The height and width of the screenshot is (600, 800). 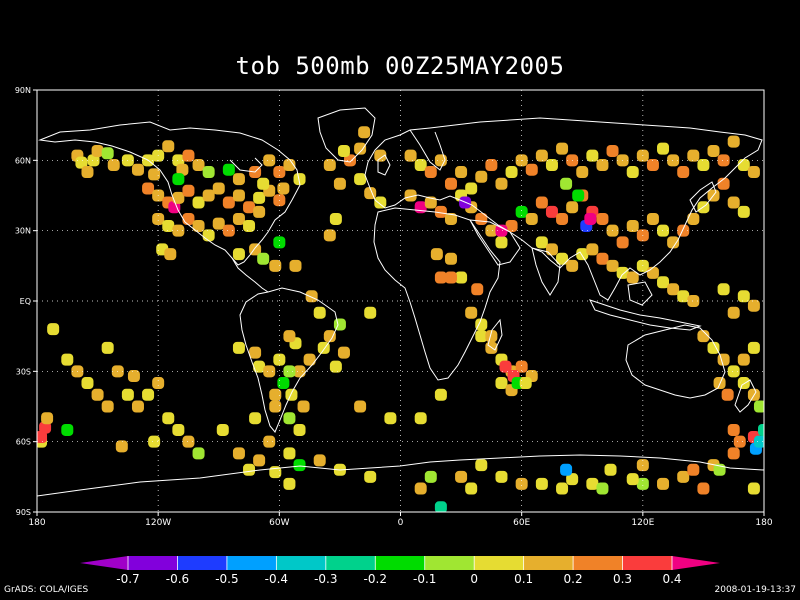 What do you see at coordinates (424, 579) in the screenshot?
I see `colorbar-label: -0.1` at bounding box center [424, 579].